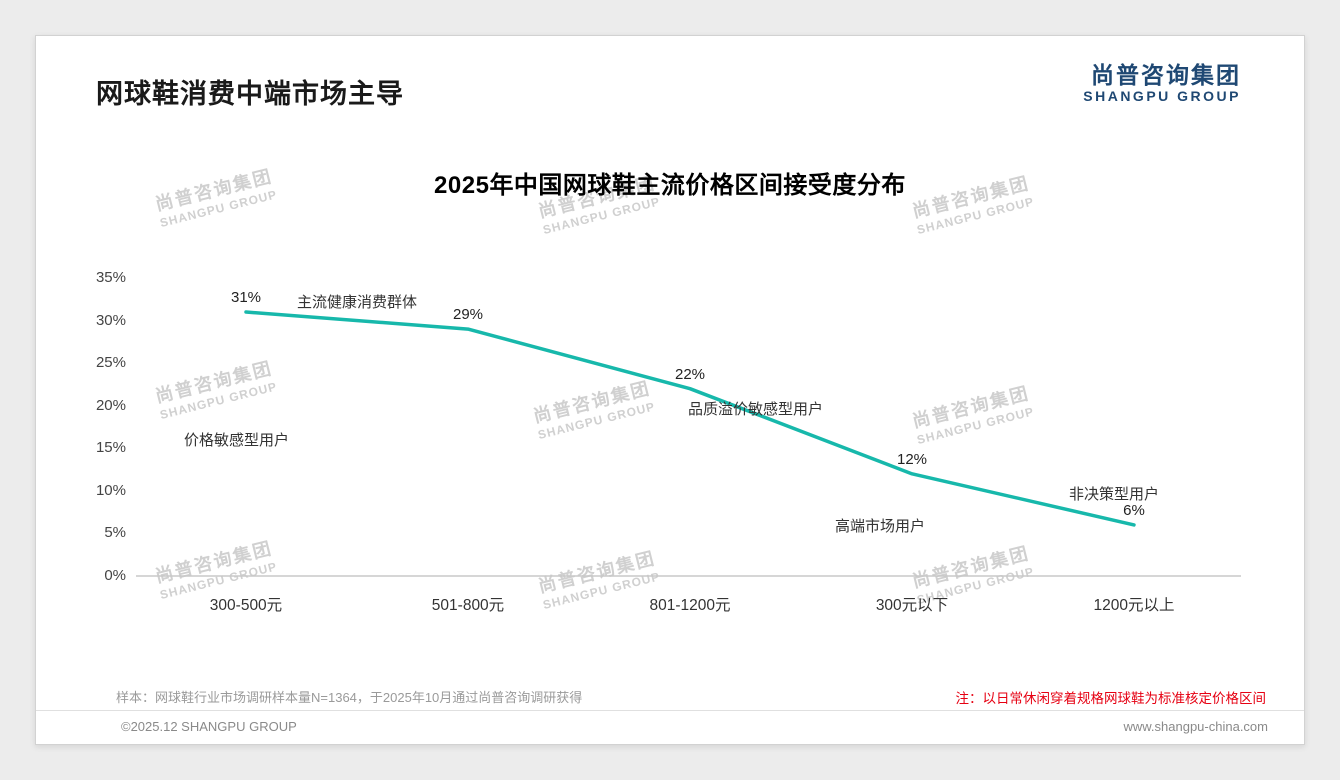 Image resolution: width=1340 pixels, height=780 pixels. I want to click on annotation-mainstream-health-group: 主流健康消费群体, so click(357, 302).